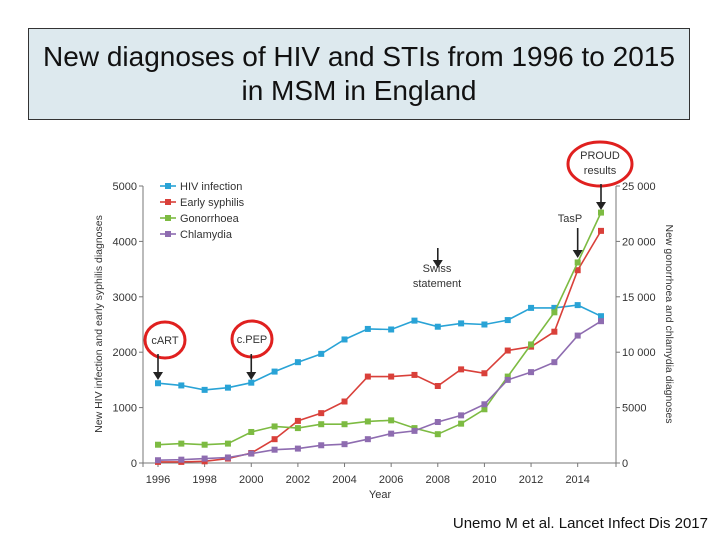 This screenshot has height=540, width=720. I want to click on left-y-tick-label: 1000, so click(125, 409).